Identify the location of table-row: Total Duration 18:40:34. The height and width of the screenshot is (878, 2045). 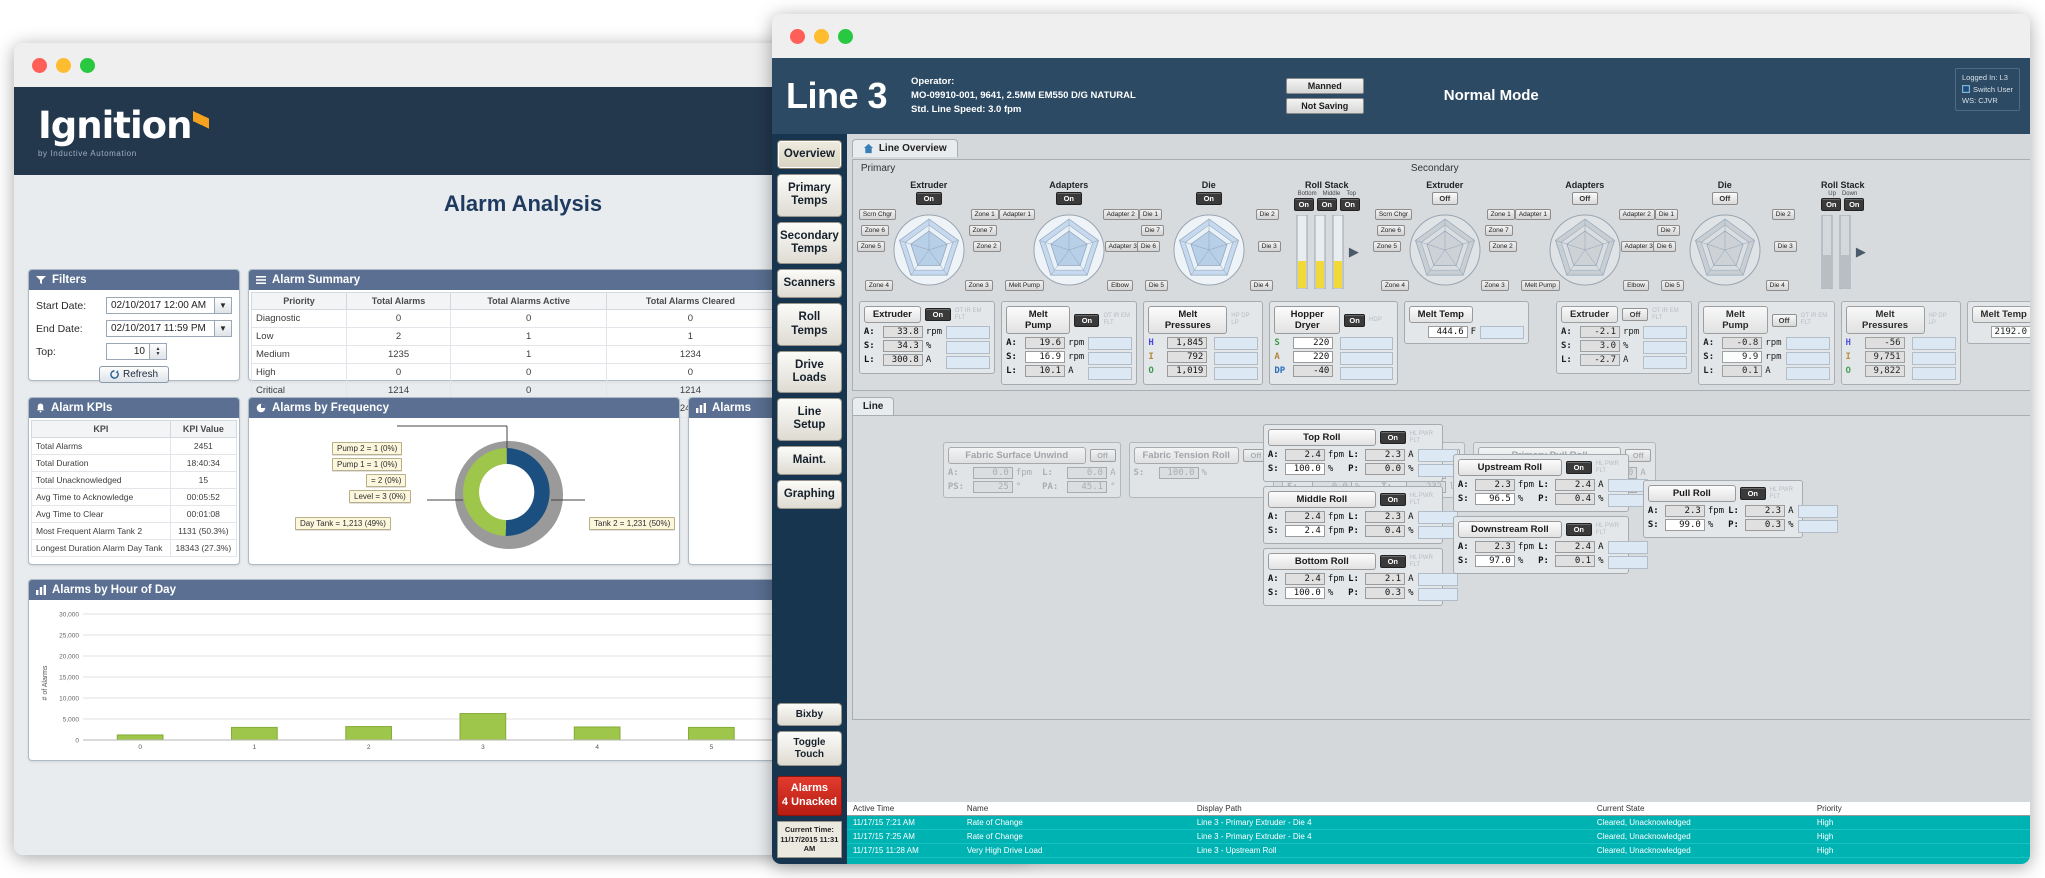
(134, 463).